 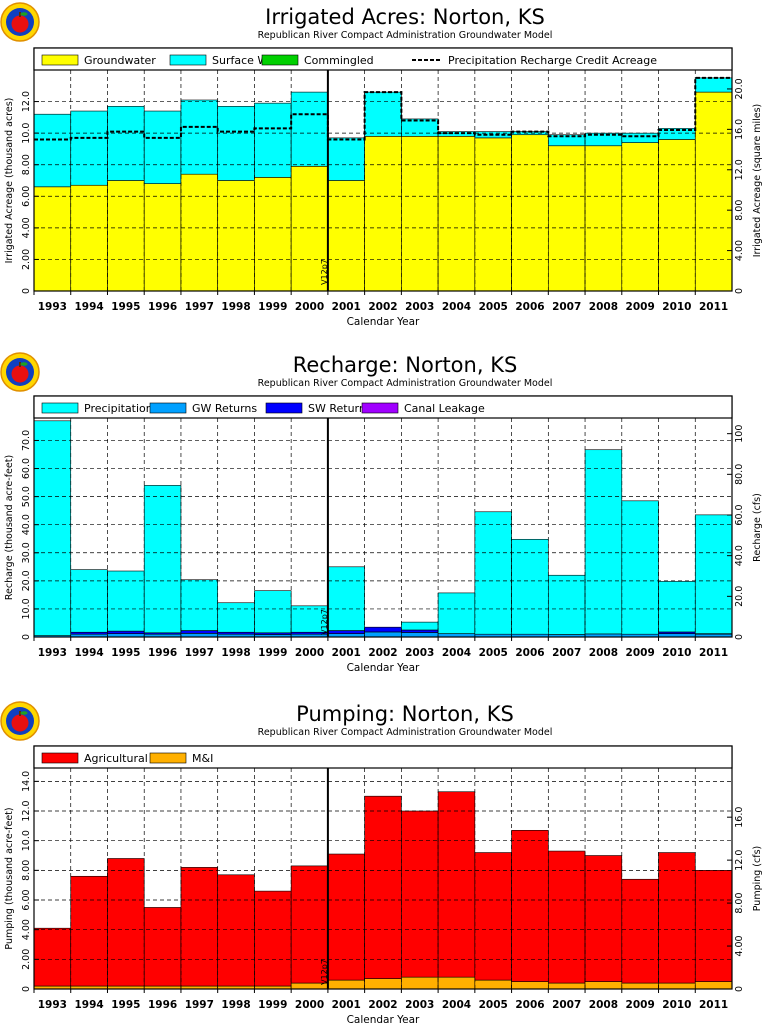 I want to click on bar-groundwater-1995, so click(x=126, y=236).